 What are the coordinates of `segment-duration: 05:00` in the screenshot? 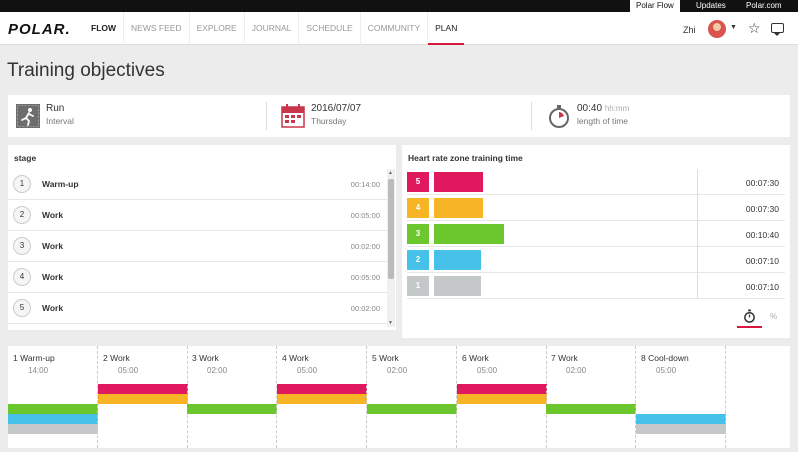 It's located at (307, 370).